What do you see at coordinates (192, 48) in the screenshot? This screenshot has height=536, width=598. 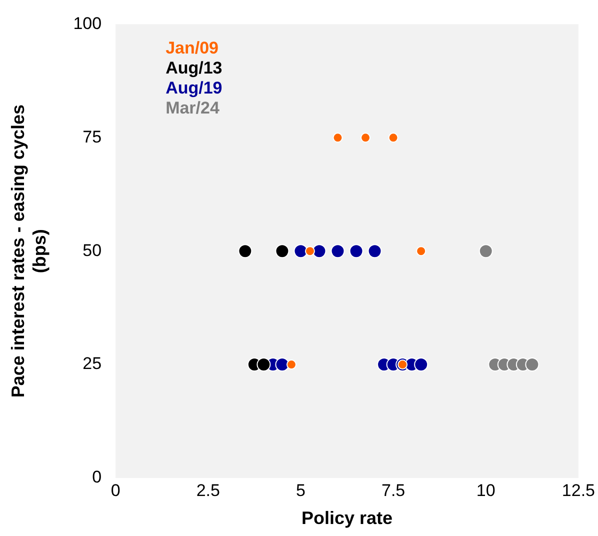 I see `text: Jan/09` at bounding box center [192, 48].